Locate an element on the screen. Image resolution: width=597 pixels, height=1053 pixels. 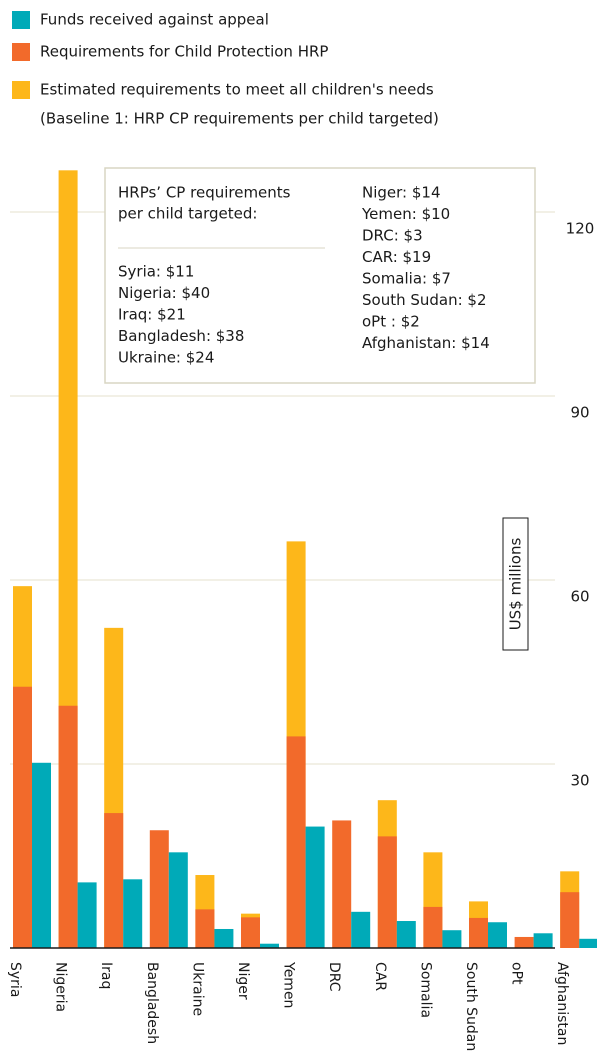
annotation-item: Ukraine: $24 is located at coordinates (166, 358).